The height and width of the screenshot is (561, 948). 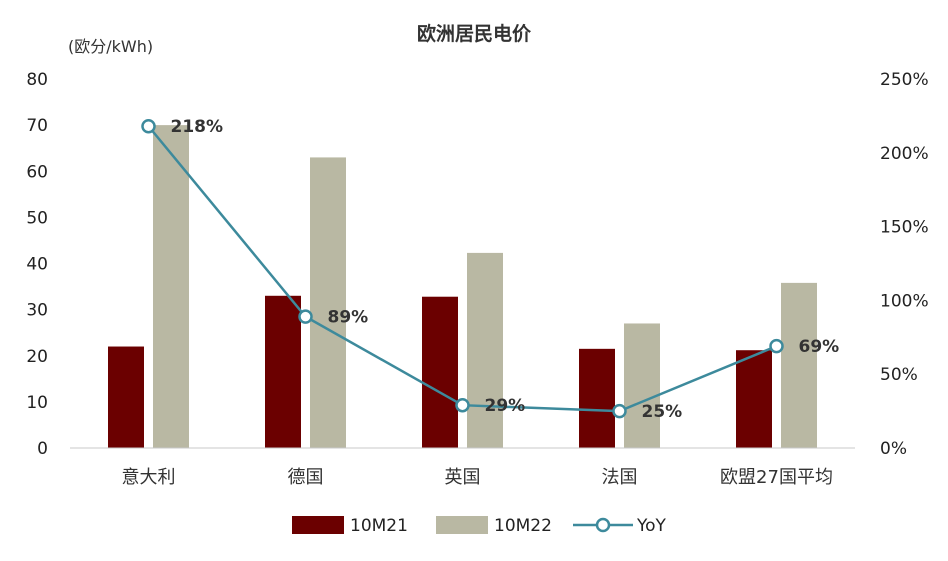 I want to click on yoy-data-label: 89%, so click(x=348, y=318).